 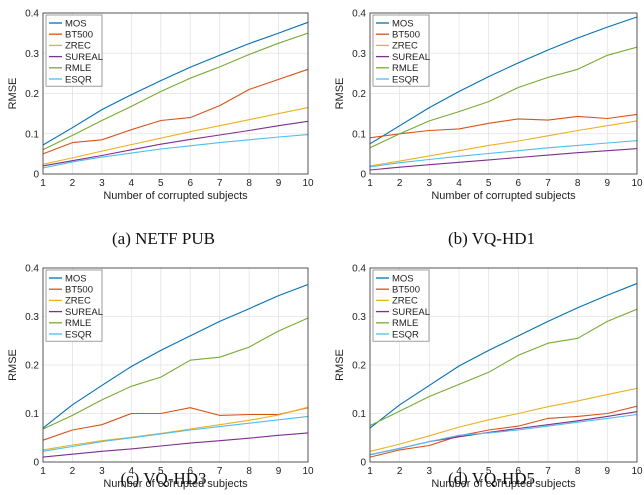 I want to click on panel-caption: (a) NETF PUB, so click(x=163, y=238).